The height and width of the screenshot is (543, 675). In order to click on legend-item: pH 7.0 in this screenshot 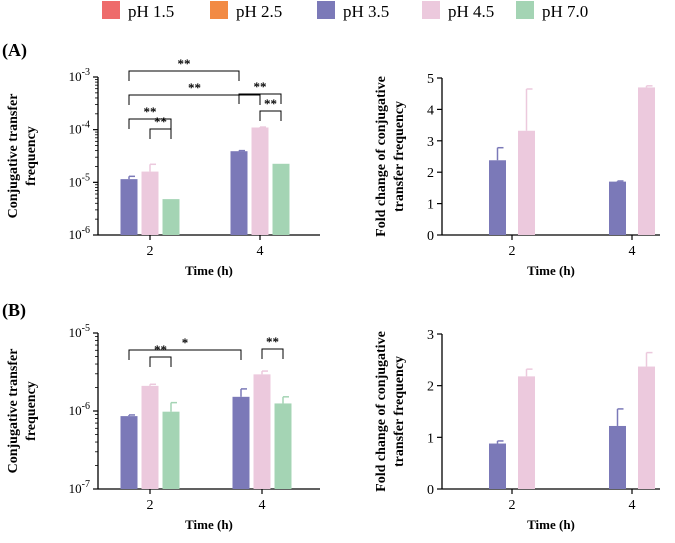, I will do `click(552, 11)`.